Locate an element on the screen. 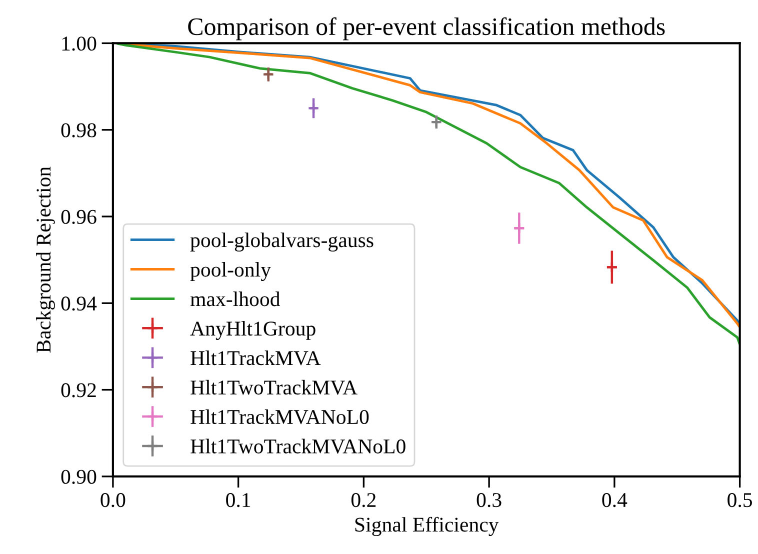 The height and width of the screenshot is (554, 758). y-tick-label: 0.92 is located at coordinates (78, 390).